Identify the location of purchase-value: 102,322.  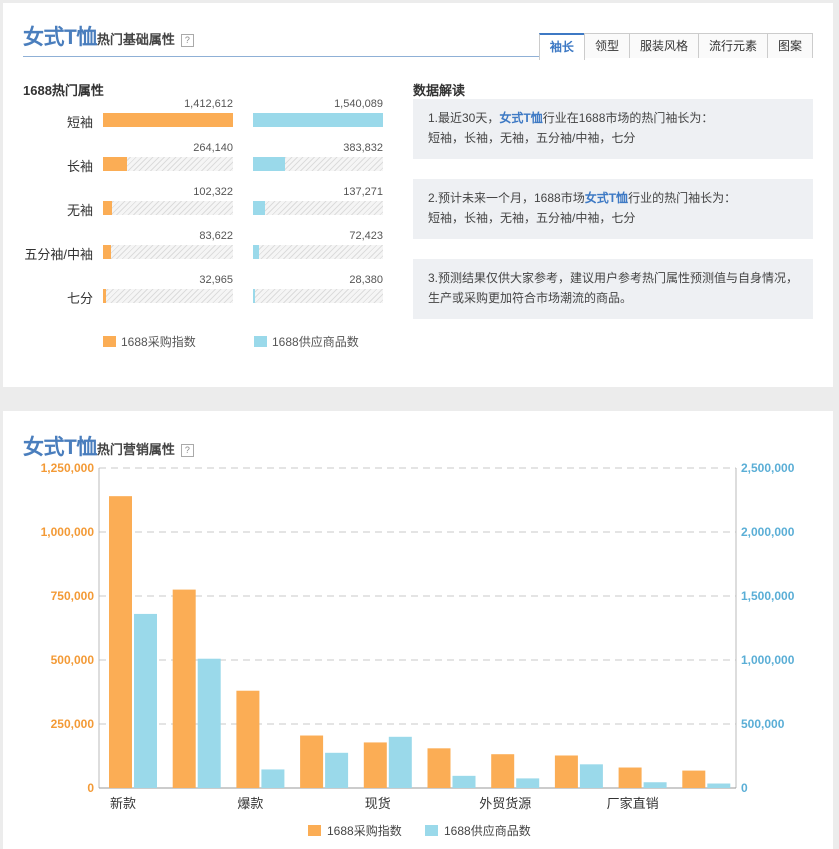
(213, 192).